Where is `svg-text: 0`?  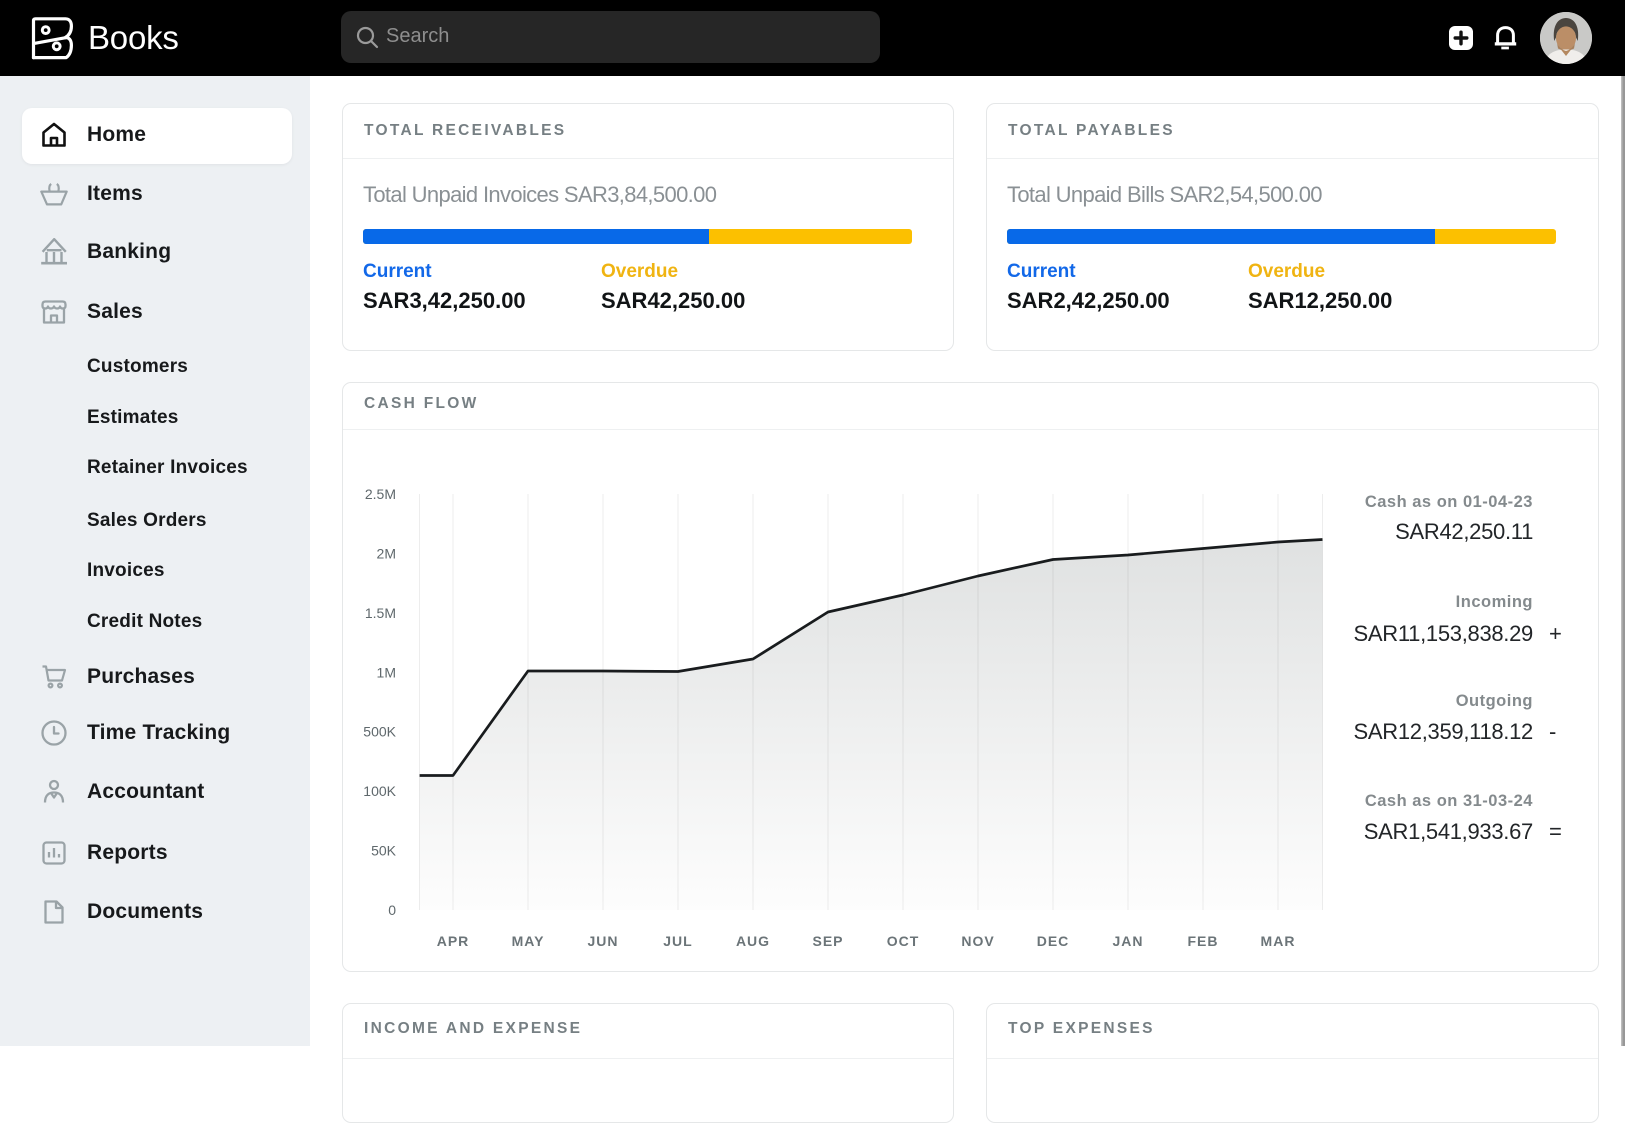
svg-text: 0 is located at coordinates (392, 910).